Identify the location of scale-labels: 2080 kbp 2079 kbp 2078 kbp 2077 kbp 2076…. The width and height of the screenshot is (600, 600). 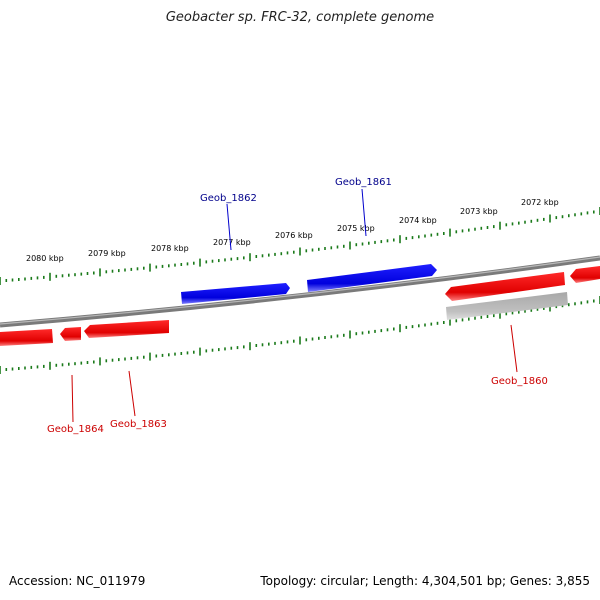
(292, 230).